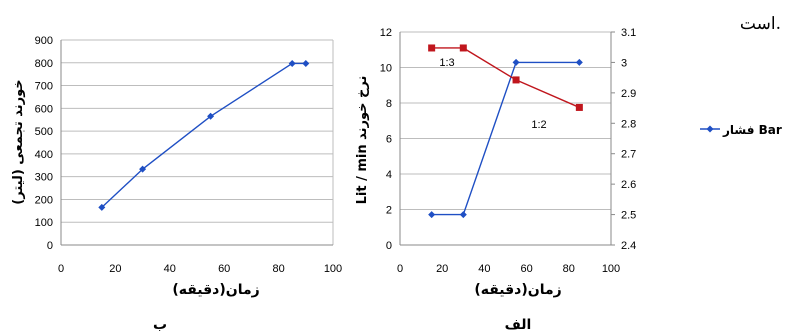  Describe the element at coordinates (628, 155) in the screenshot. I see `y2-tick-label-3: 2.7` at that location.